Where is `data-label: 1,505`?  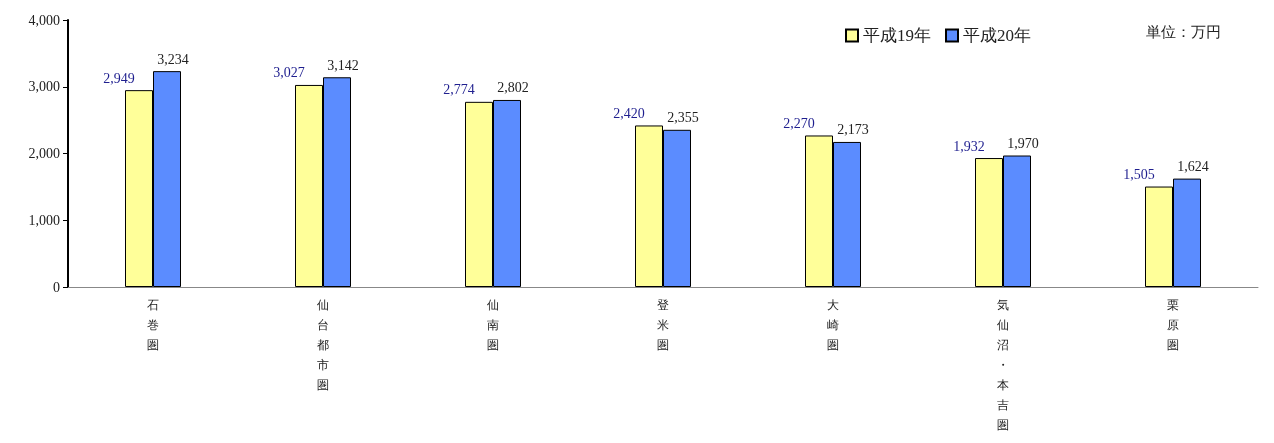
data-label: 1,505 is located at coordinates (1139, 175).